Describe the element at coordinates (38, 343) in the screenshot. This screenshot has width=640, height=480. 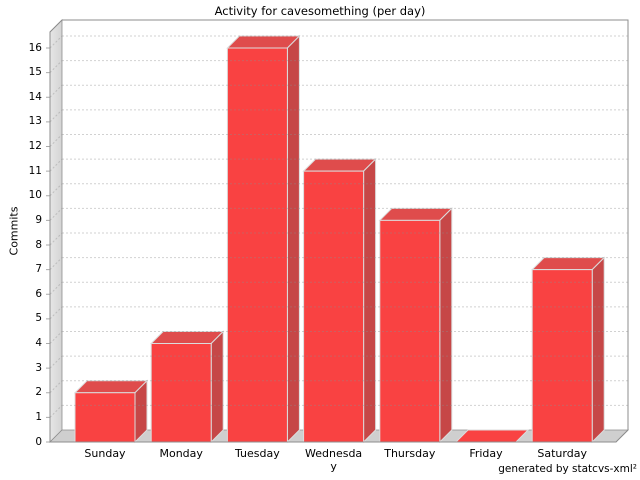
I see `y-tick-label-4: 4` at that location.